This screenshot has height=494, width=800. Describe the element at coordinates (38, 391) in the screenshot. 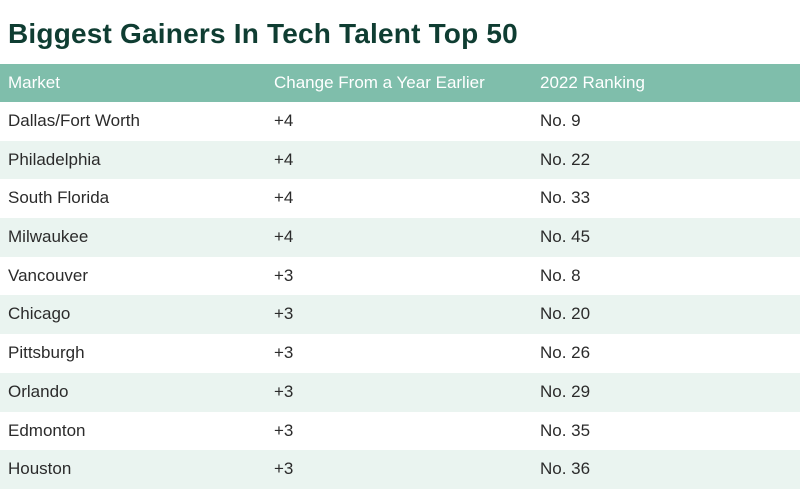

I see `market-cell: Orlando` at that location.